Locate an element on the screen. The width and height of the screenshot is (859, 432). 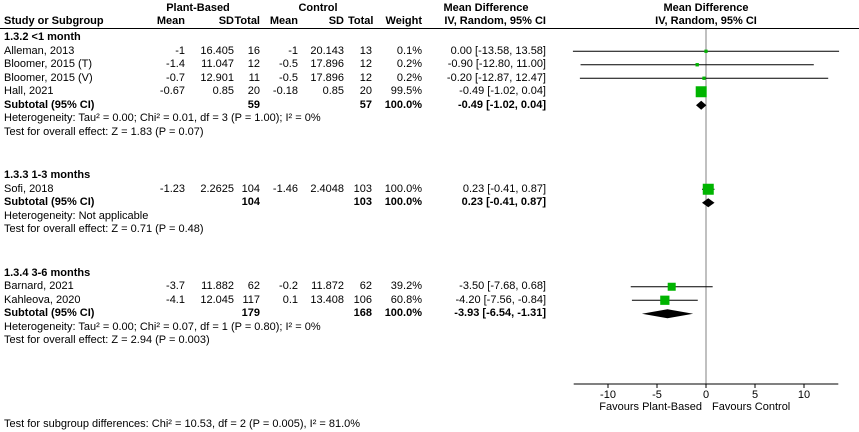
control-mean: 0.1 is located at coordinates (290, 299).